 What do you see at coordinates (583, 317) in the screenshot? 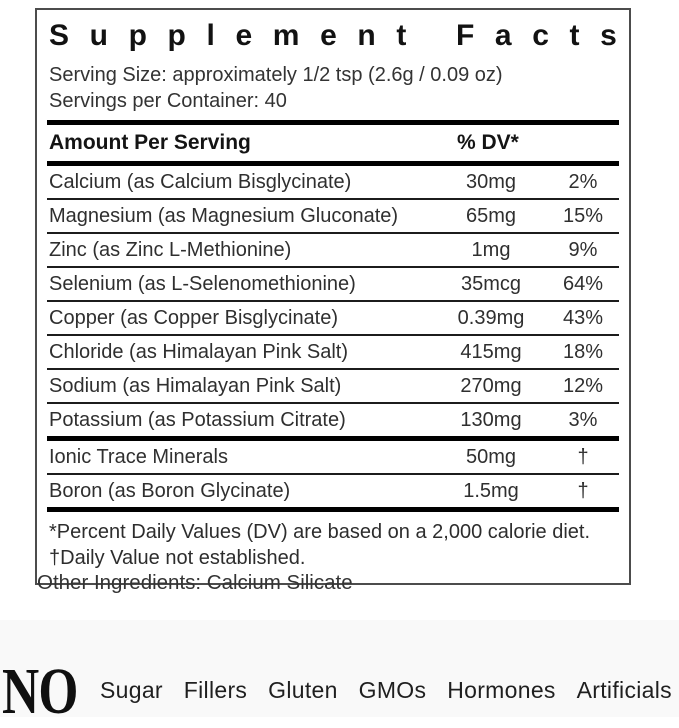
I see `nutrient-dv: 43%` at bounding box center [583, 317].